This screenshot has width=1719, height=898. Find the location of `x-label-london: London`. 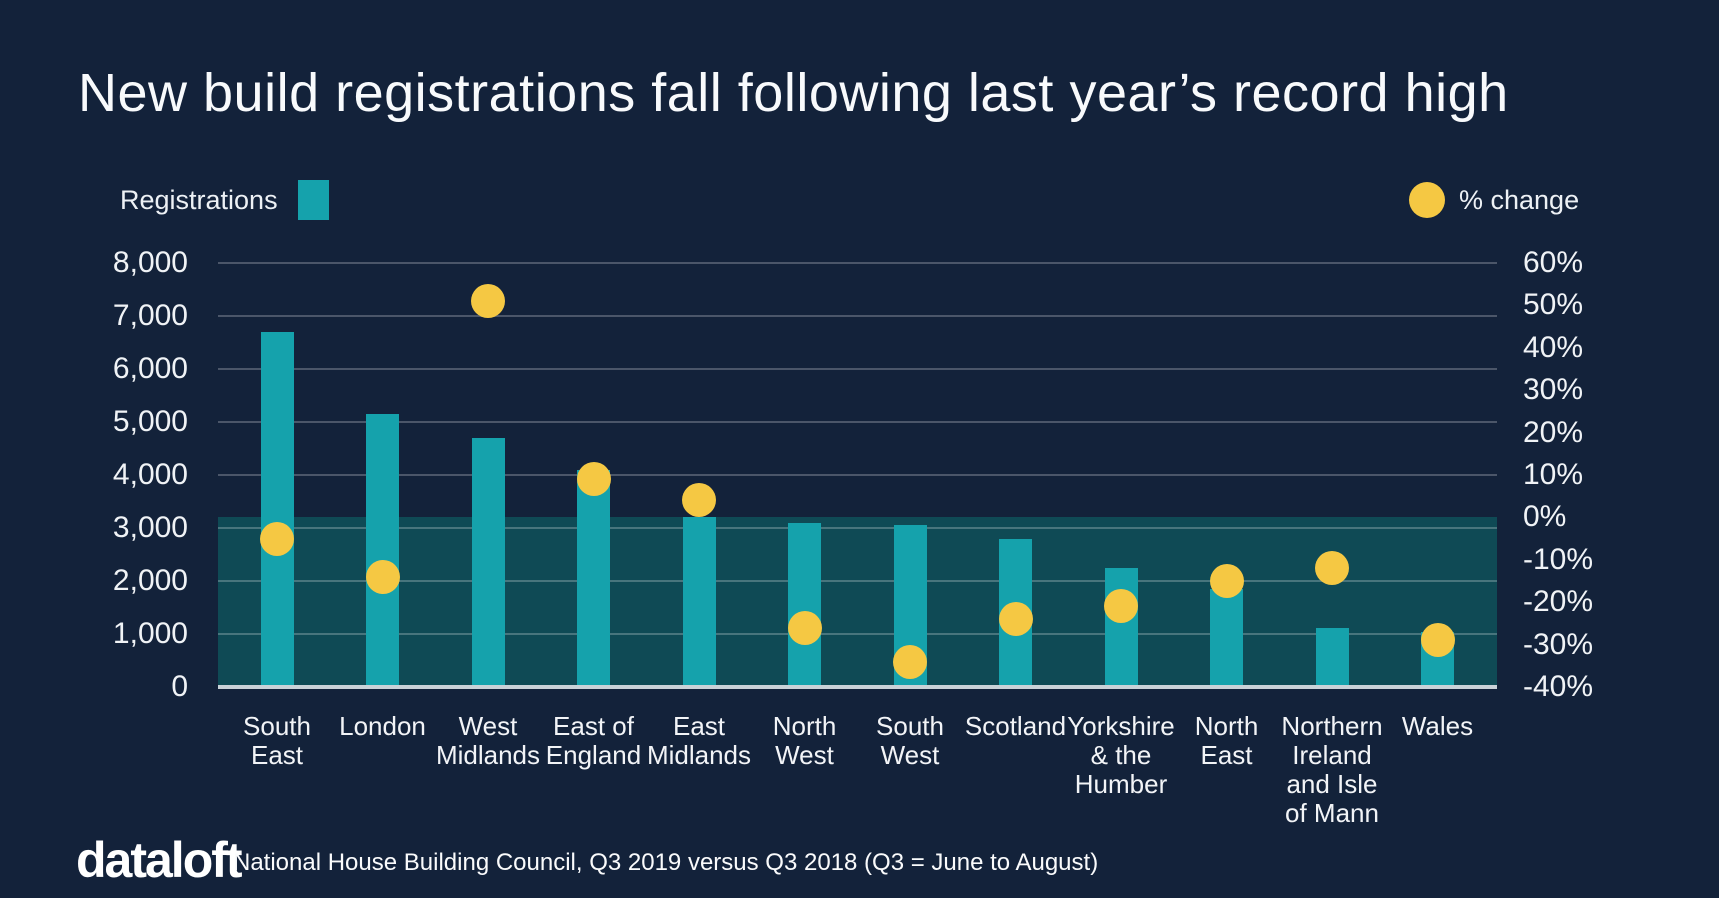

x-label-london: London is located at coordinates (382, 726).